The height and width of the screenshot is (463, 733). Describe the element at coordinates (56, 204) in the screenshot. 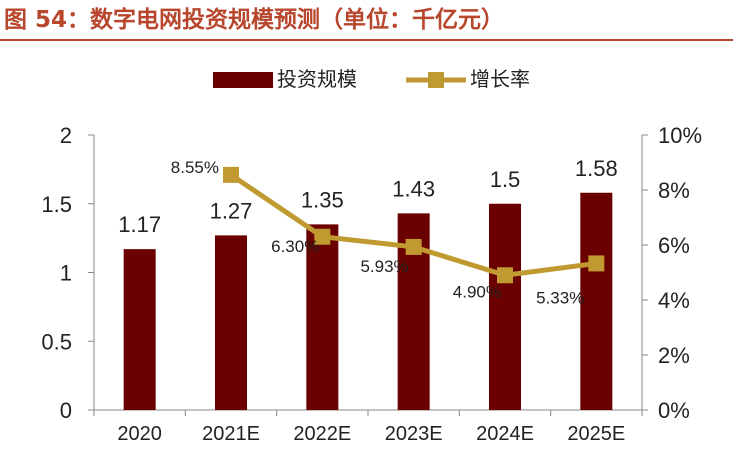

I see `left-axis-tick-label: 1.5` at that location.